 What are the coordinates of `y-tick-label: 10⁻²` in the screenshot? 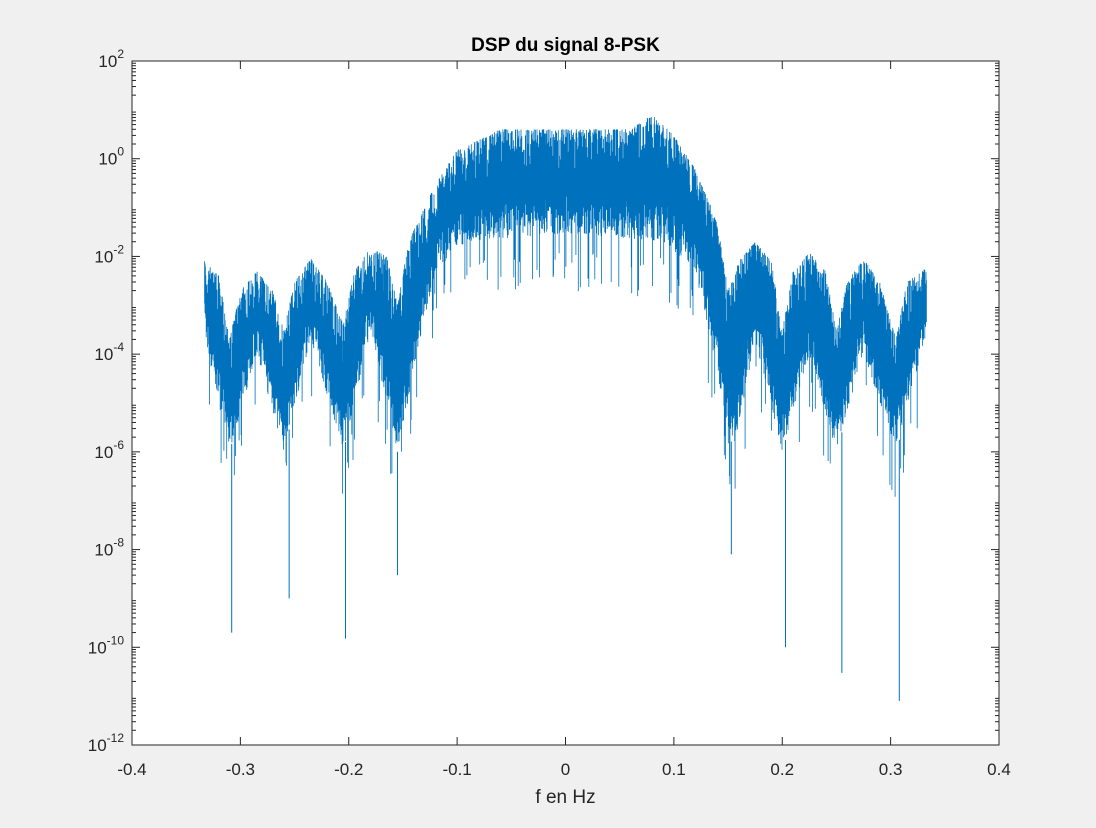 It's located at (109, 254).